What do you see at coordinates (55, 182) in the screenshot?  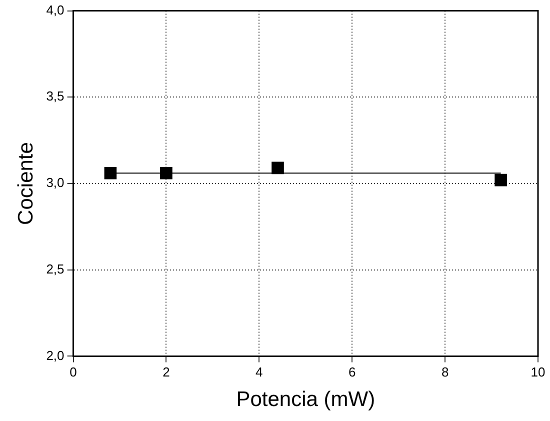 I see `y-tick-label: 3,0` at bounding box center [55, 182].